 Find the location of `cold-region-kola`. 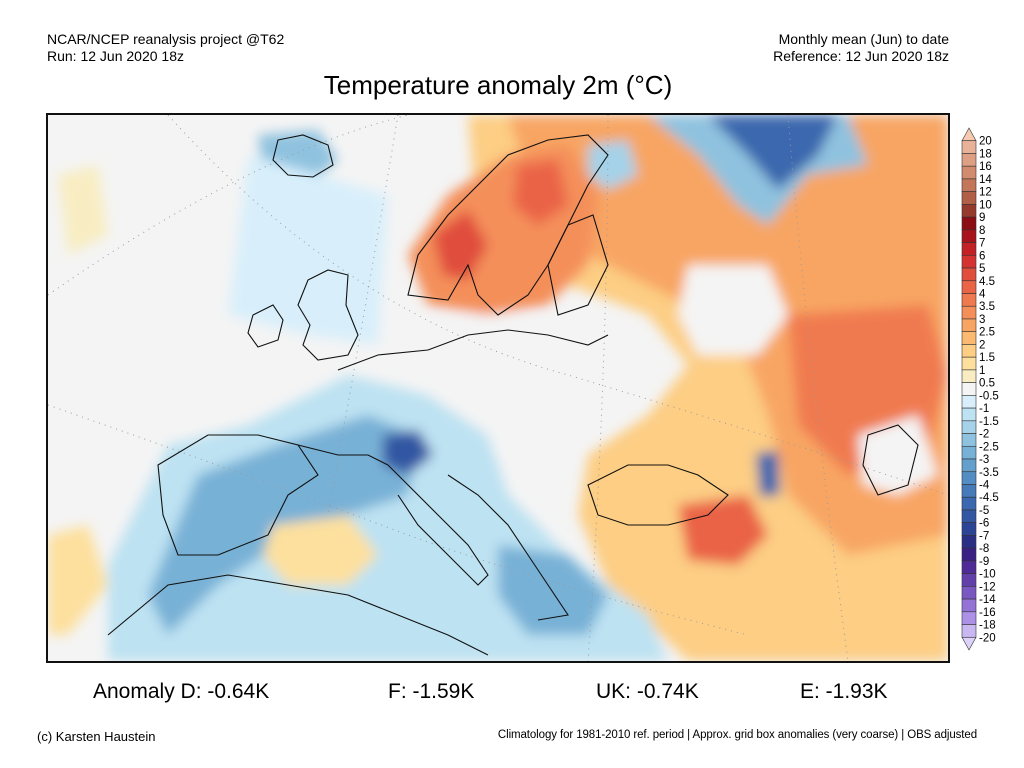

cold-region-kola is located at coordinates (613, 165).